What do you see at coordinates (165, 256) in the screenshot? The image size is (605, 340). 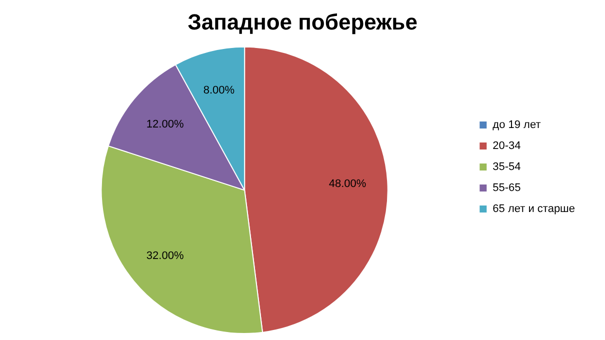 I see `data-label: 32.00%` at bounding box center [165, 256].